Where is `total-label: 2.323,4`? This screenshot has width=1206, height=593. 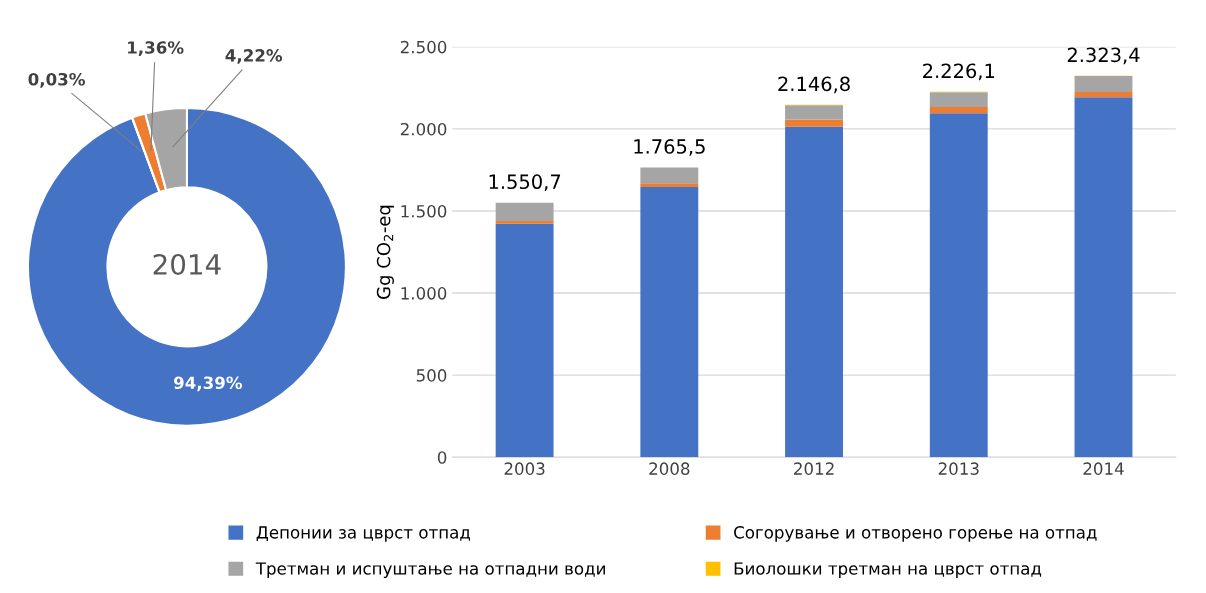
total-label: 2.323,4 is located at coordinates (1103, 56).